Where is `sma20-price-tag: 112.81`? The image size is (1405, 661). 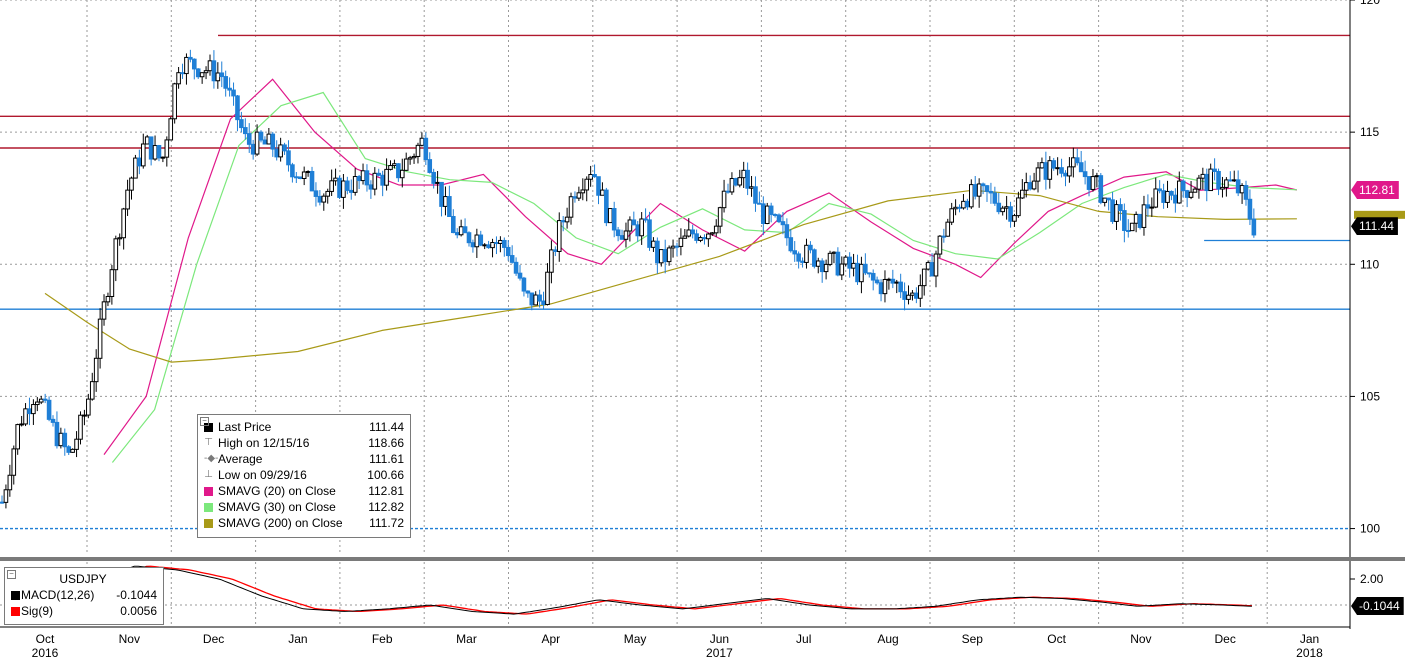 sma20-price-tag: 112.81 is located at coordinates (1375, 190).